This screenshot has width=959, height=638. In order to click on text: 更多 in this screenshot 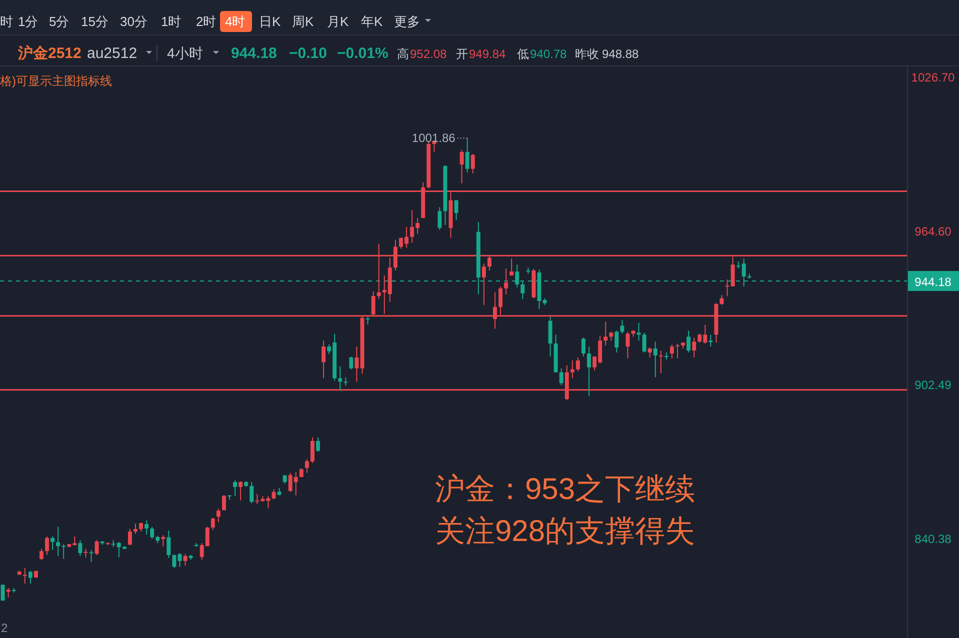, I will do `click(407, 21)`.